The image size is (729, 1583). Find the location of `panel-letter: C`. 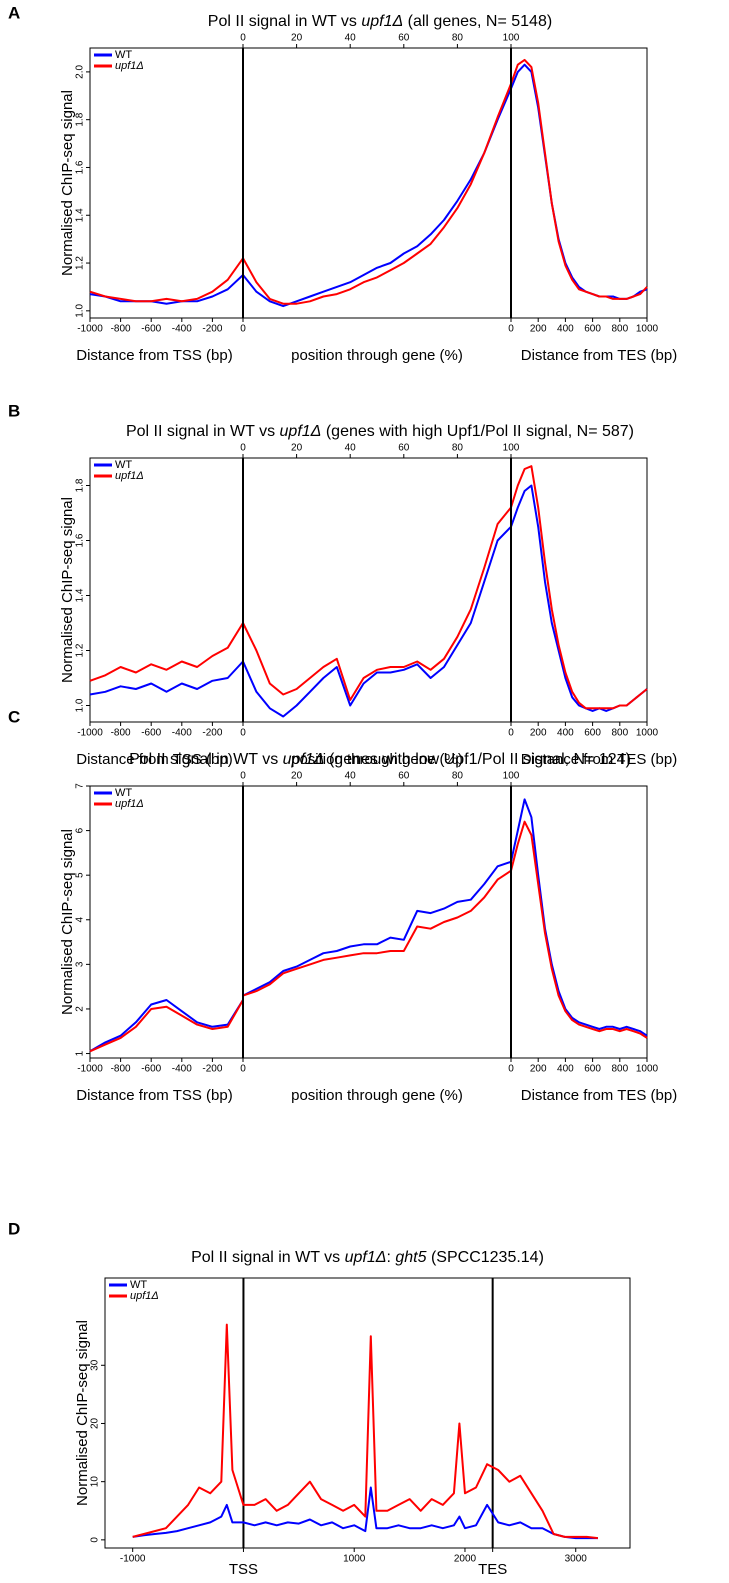

panel-letter: C is located at coordinates (14, 716).